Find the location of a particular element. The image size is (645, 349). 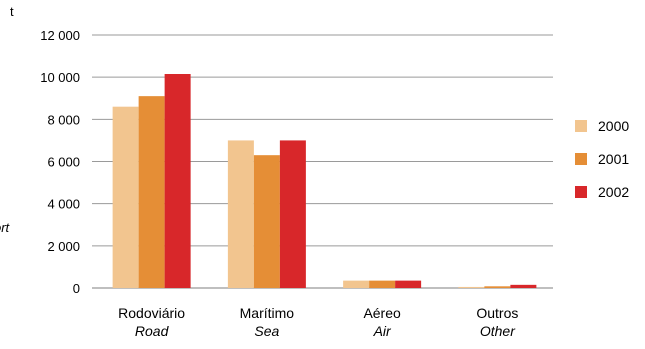

y-axis-unit: t is located at coordinates (12, 11).